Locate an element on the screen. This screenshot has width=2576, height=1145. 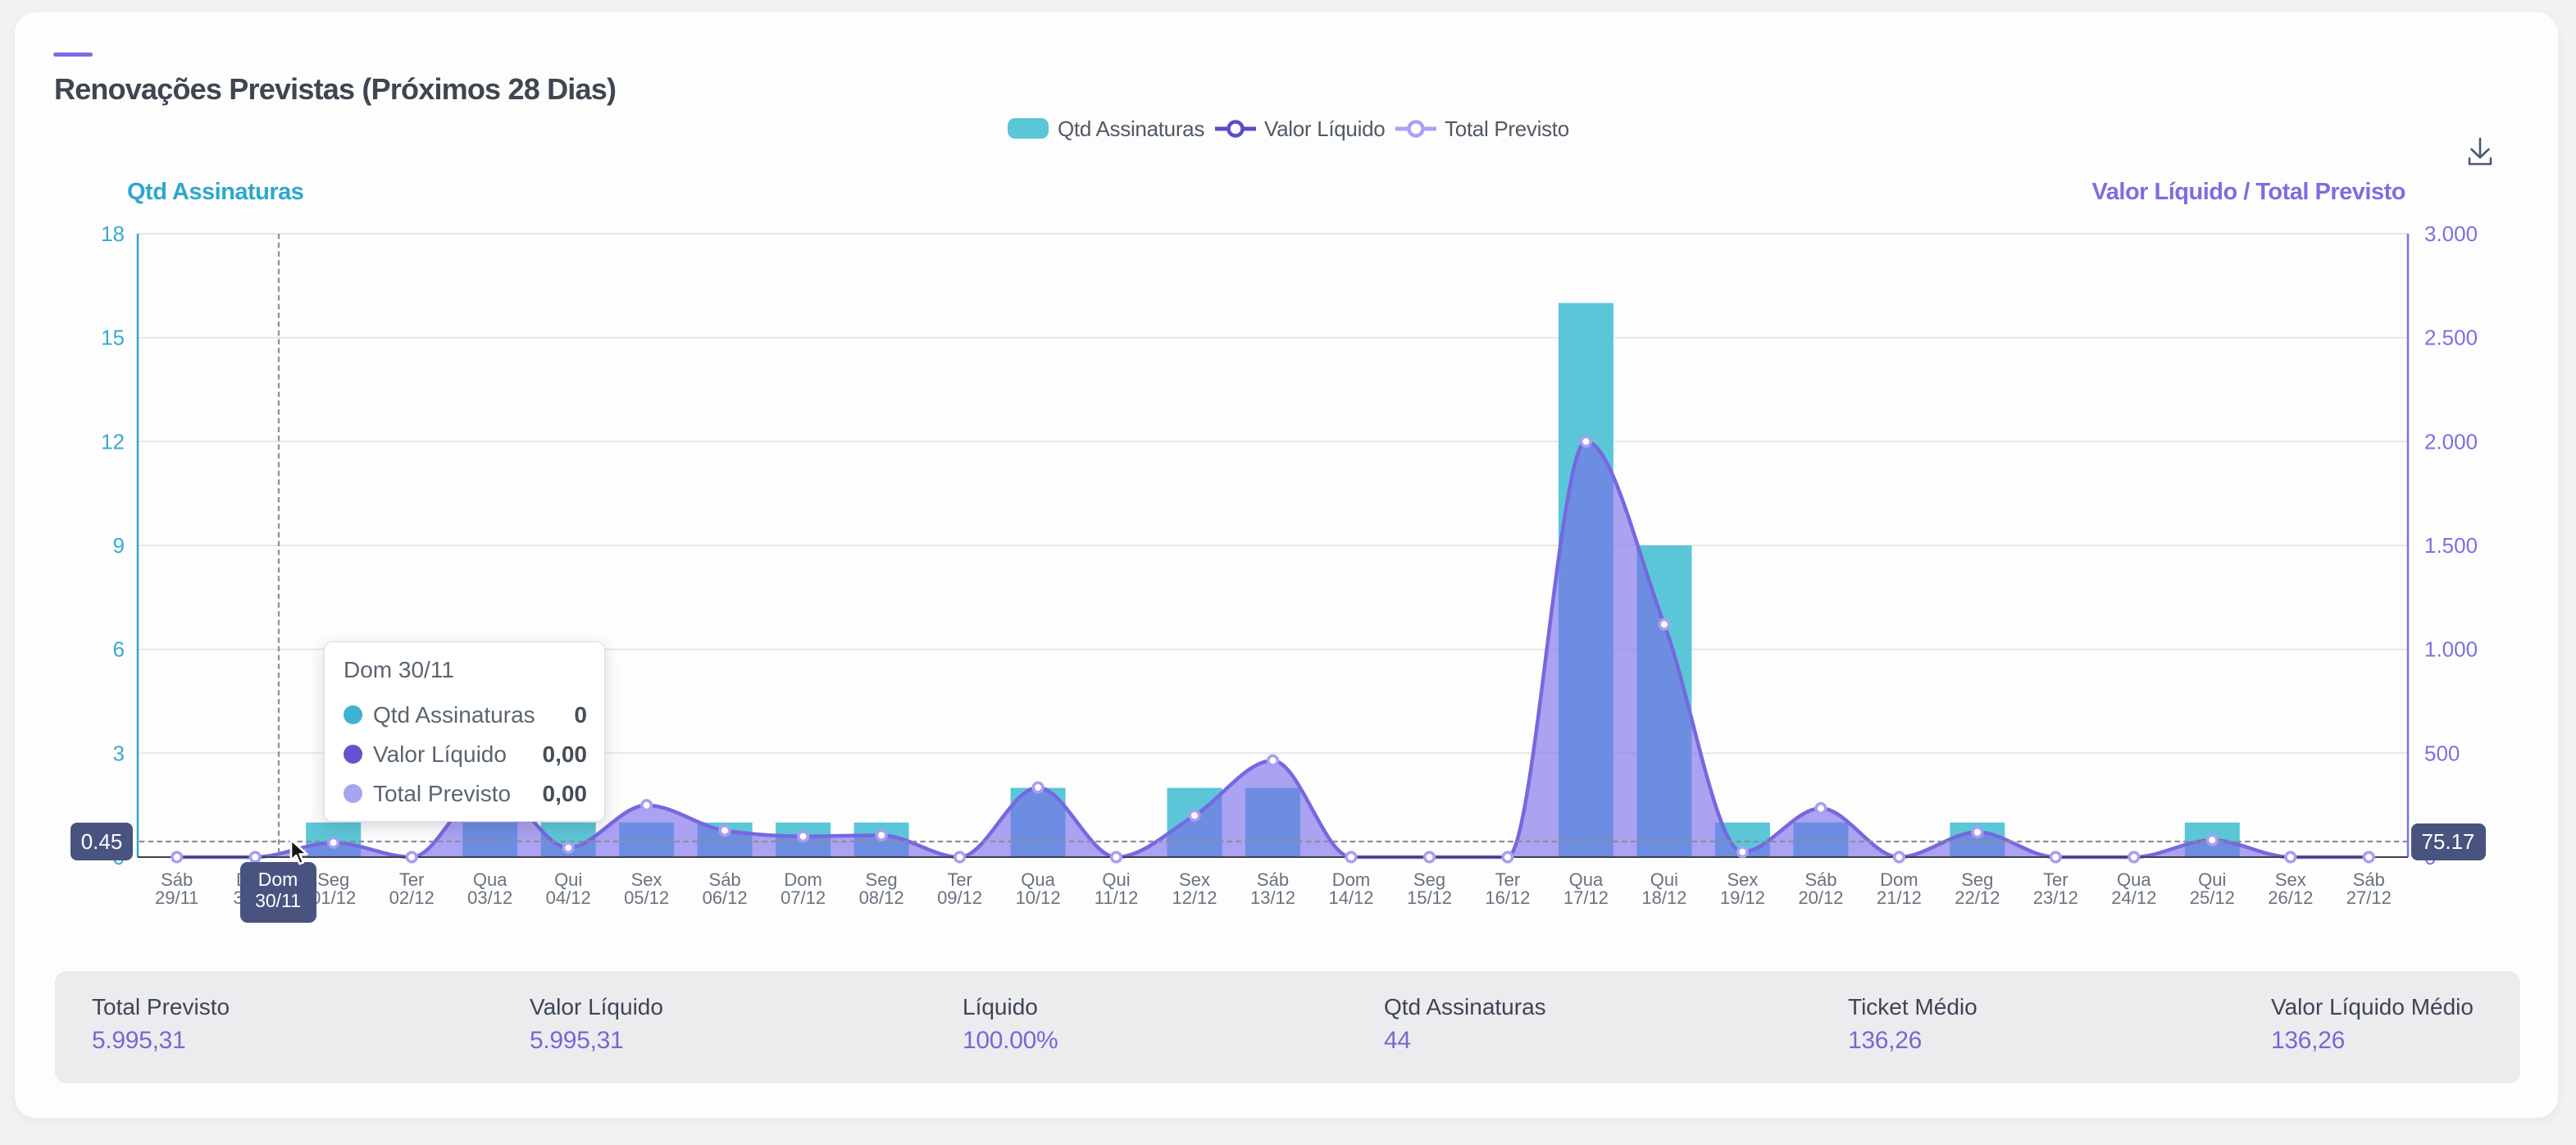
svg-text: 04/12 is located at coordinates (568, 897).